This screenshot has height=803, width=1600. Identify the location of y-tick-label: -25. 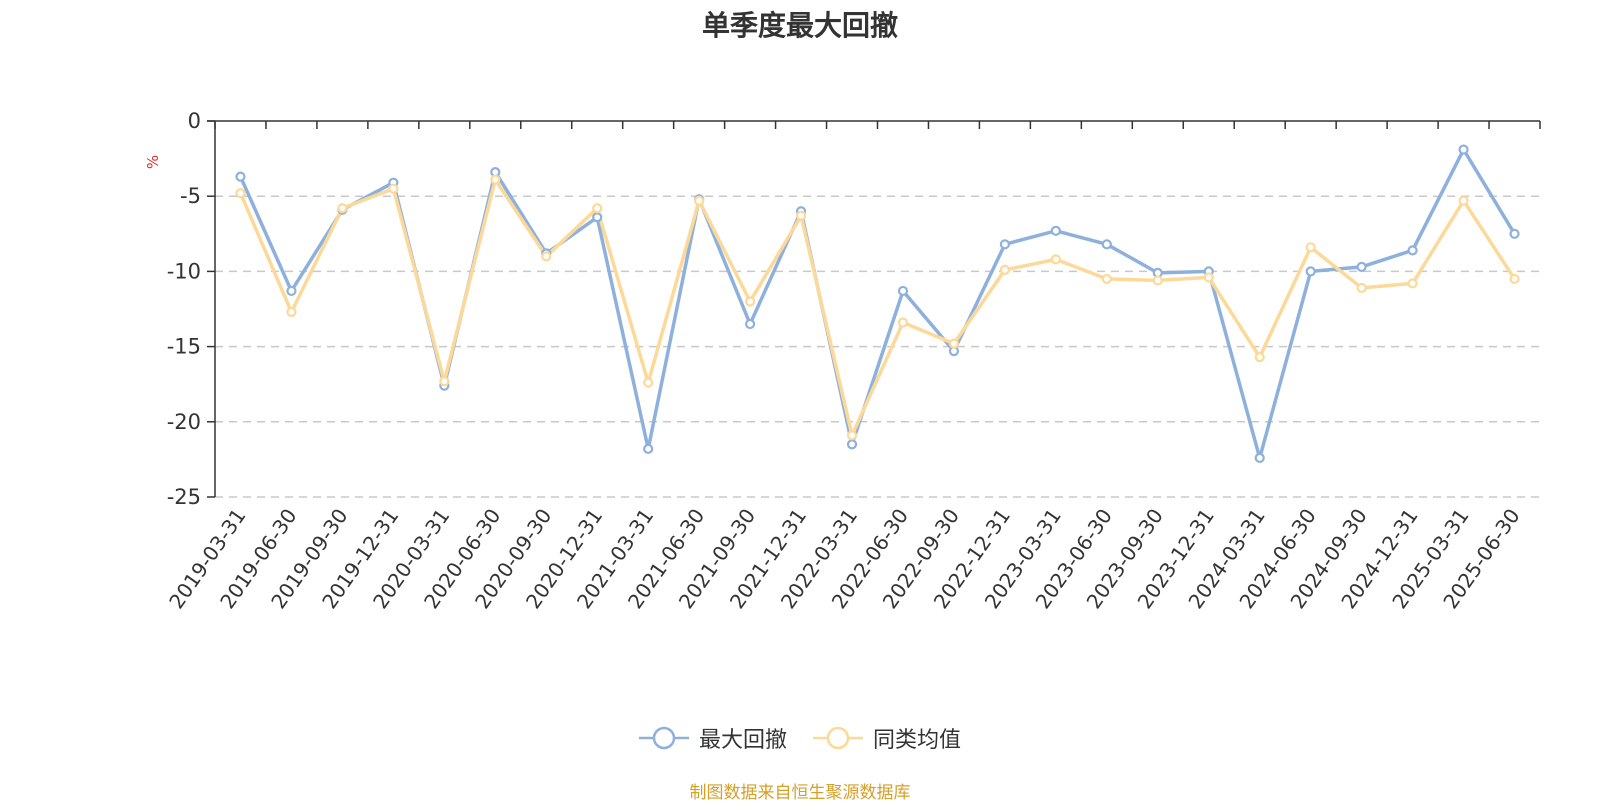
(184, 497).